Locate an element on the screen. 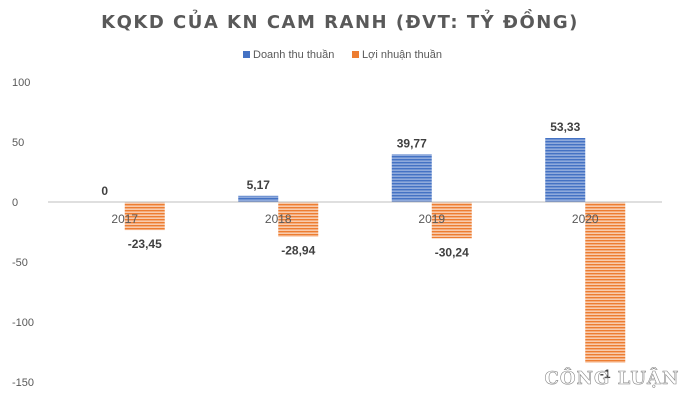  data-label-revenue: 0 is located at coordinates (104, 191).